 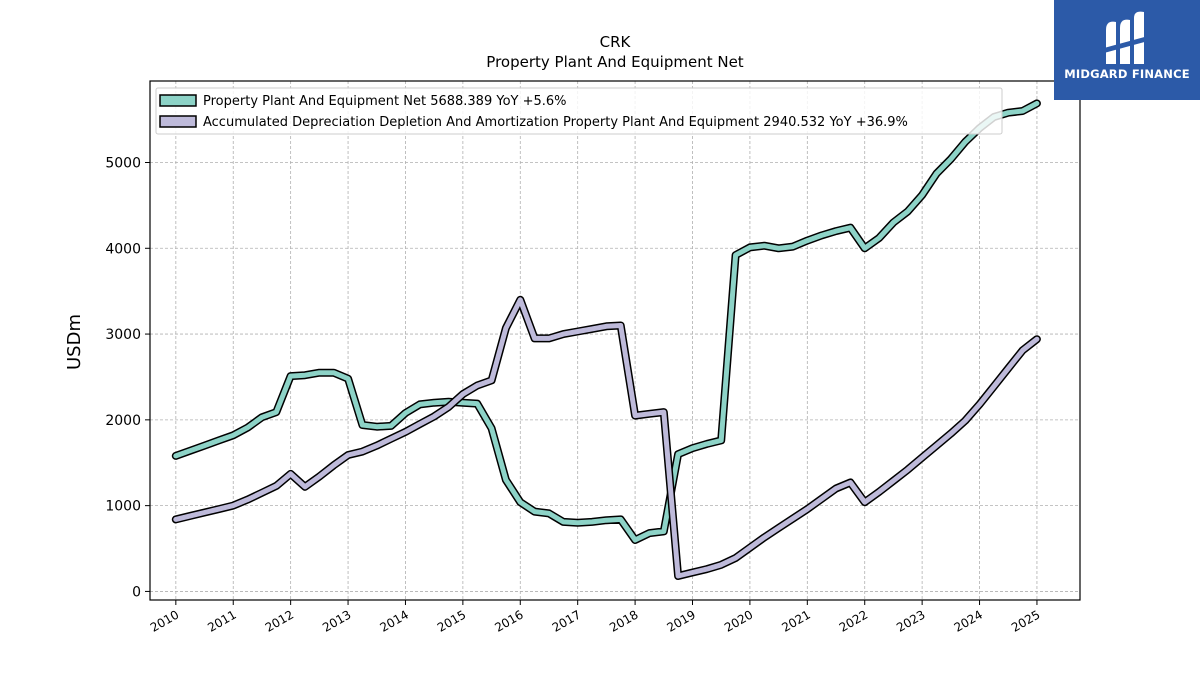 What do you see at coordinates (1127, 74) in the screenshot?
I see `brand-name: MIDGARD FINANCE` at bounding box center [1127, 74].